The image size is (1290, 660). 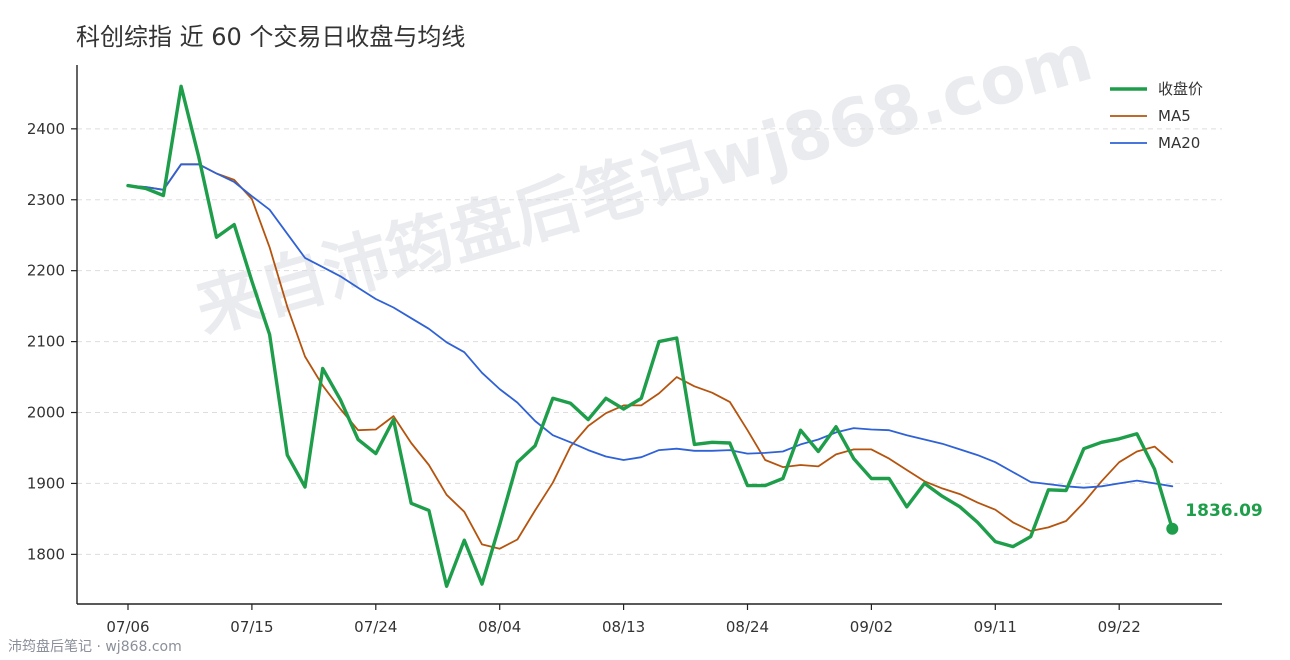 What do you see at coordinates (46, 200) in the screenshot?
I see `y-tick-label: 2300` at bounding box center [46, 200].